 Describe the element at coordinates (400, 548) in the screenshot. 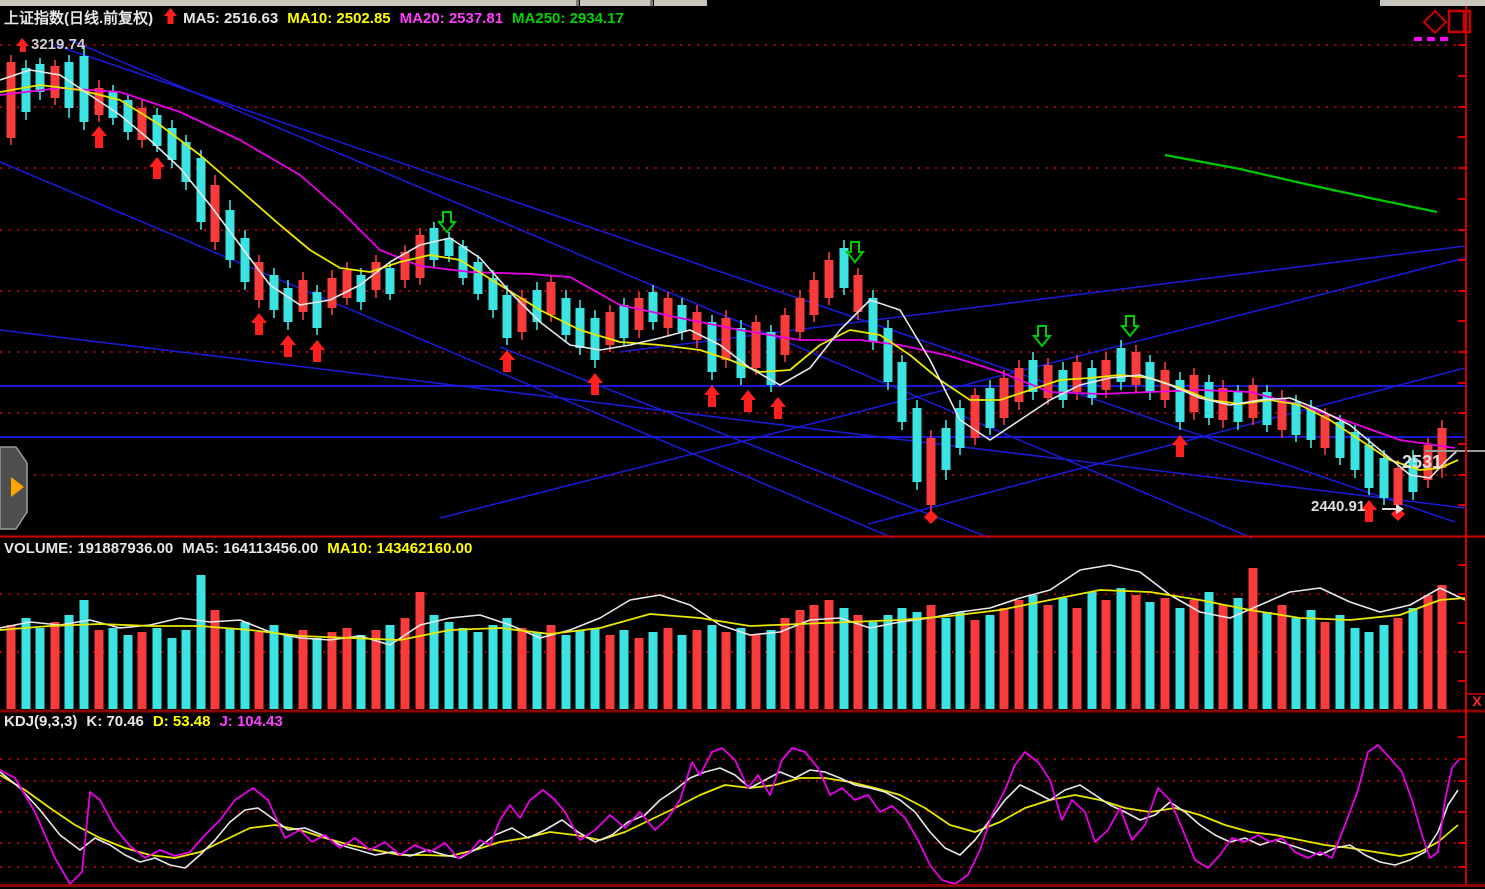

I see `volume-ma10-value: MA10: 143462160.00` at that location.